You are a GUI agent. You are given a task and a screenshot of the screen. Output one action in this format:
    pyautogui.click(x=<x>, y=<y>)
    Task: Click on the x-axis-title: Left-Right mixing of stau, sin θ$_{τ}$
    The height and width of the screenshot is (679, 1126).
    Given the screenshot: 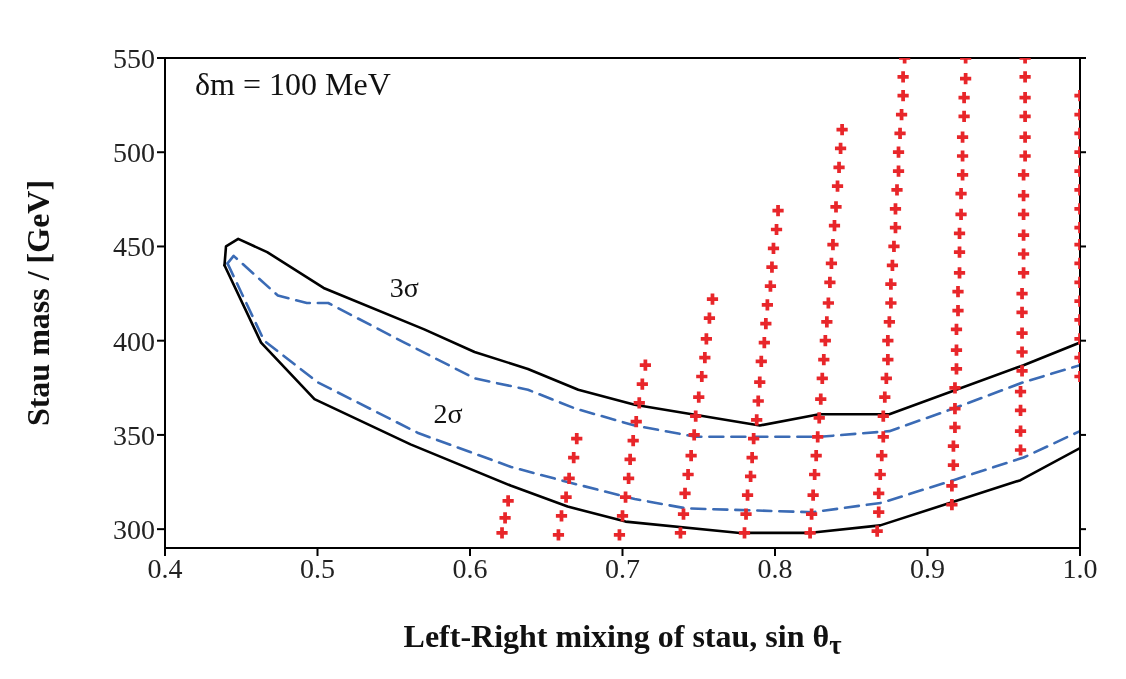 What is the action you would take?
    pyautogui.click(x=622, y=640)
    